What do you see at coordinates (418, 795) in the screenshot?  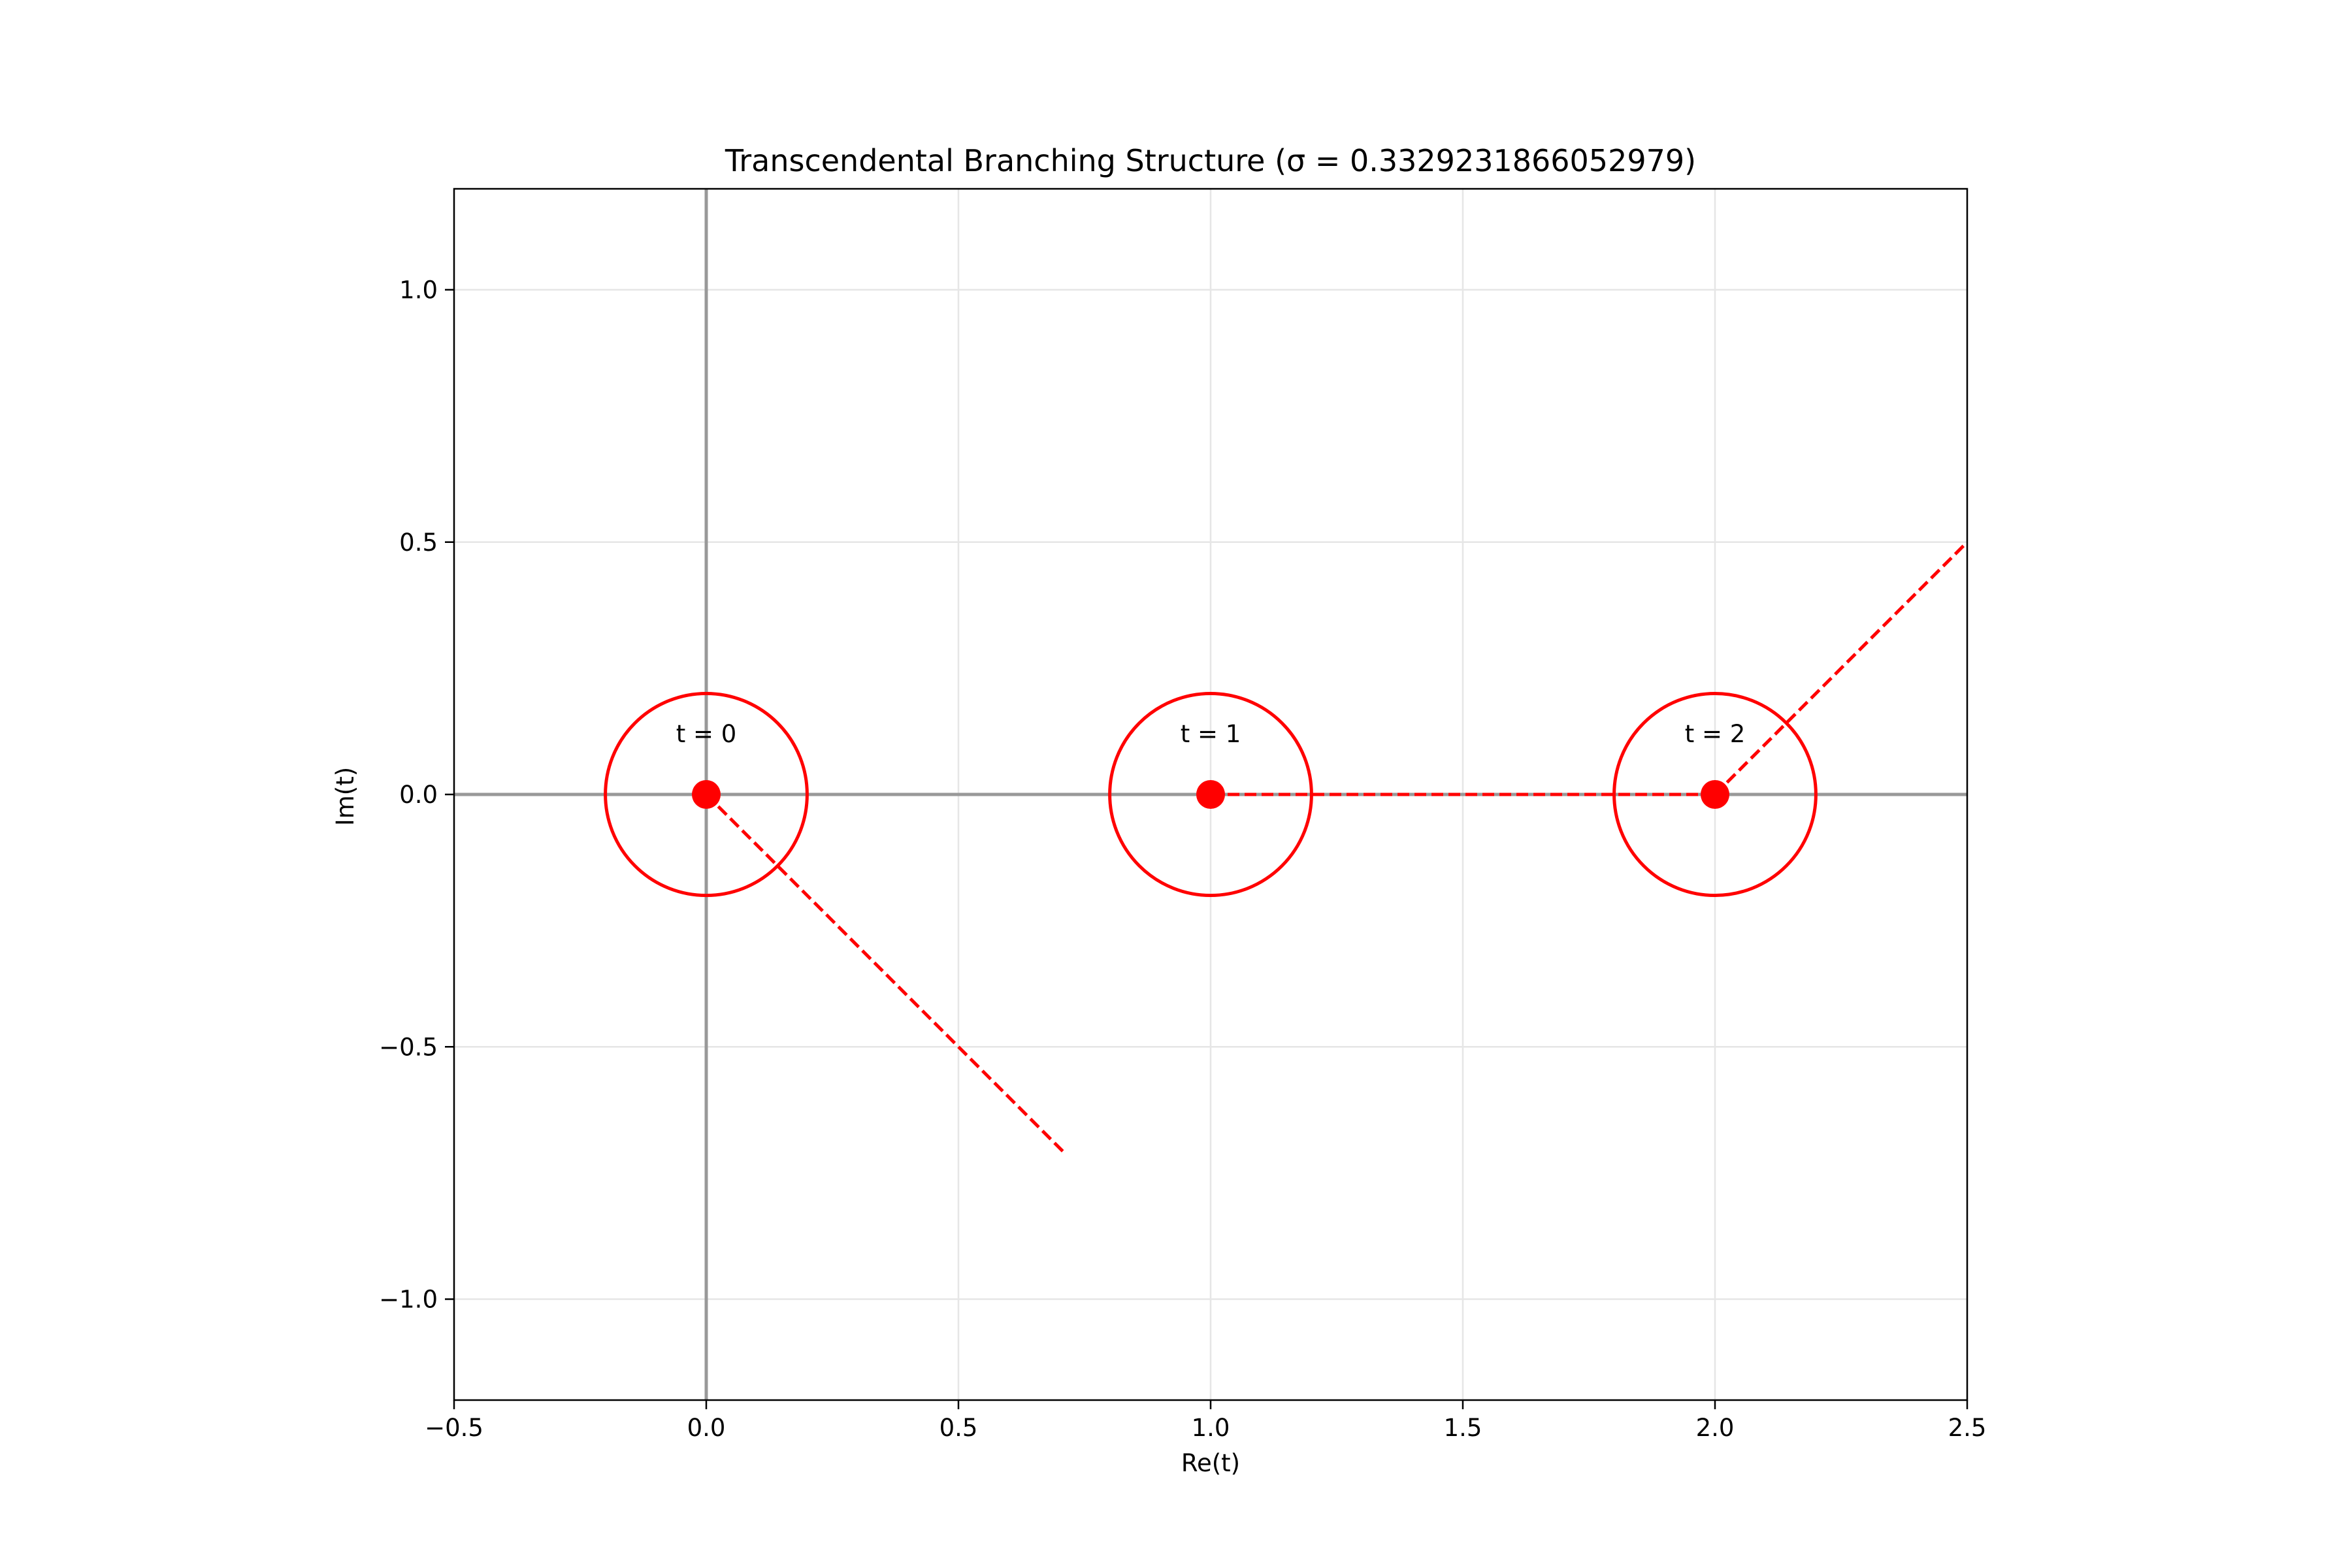 I see `y-tick-label-2: 0.0` at bounding box center [418, 795].